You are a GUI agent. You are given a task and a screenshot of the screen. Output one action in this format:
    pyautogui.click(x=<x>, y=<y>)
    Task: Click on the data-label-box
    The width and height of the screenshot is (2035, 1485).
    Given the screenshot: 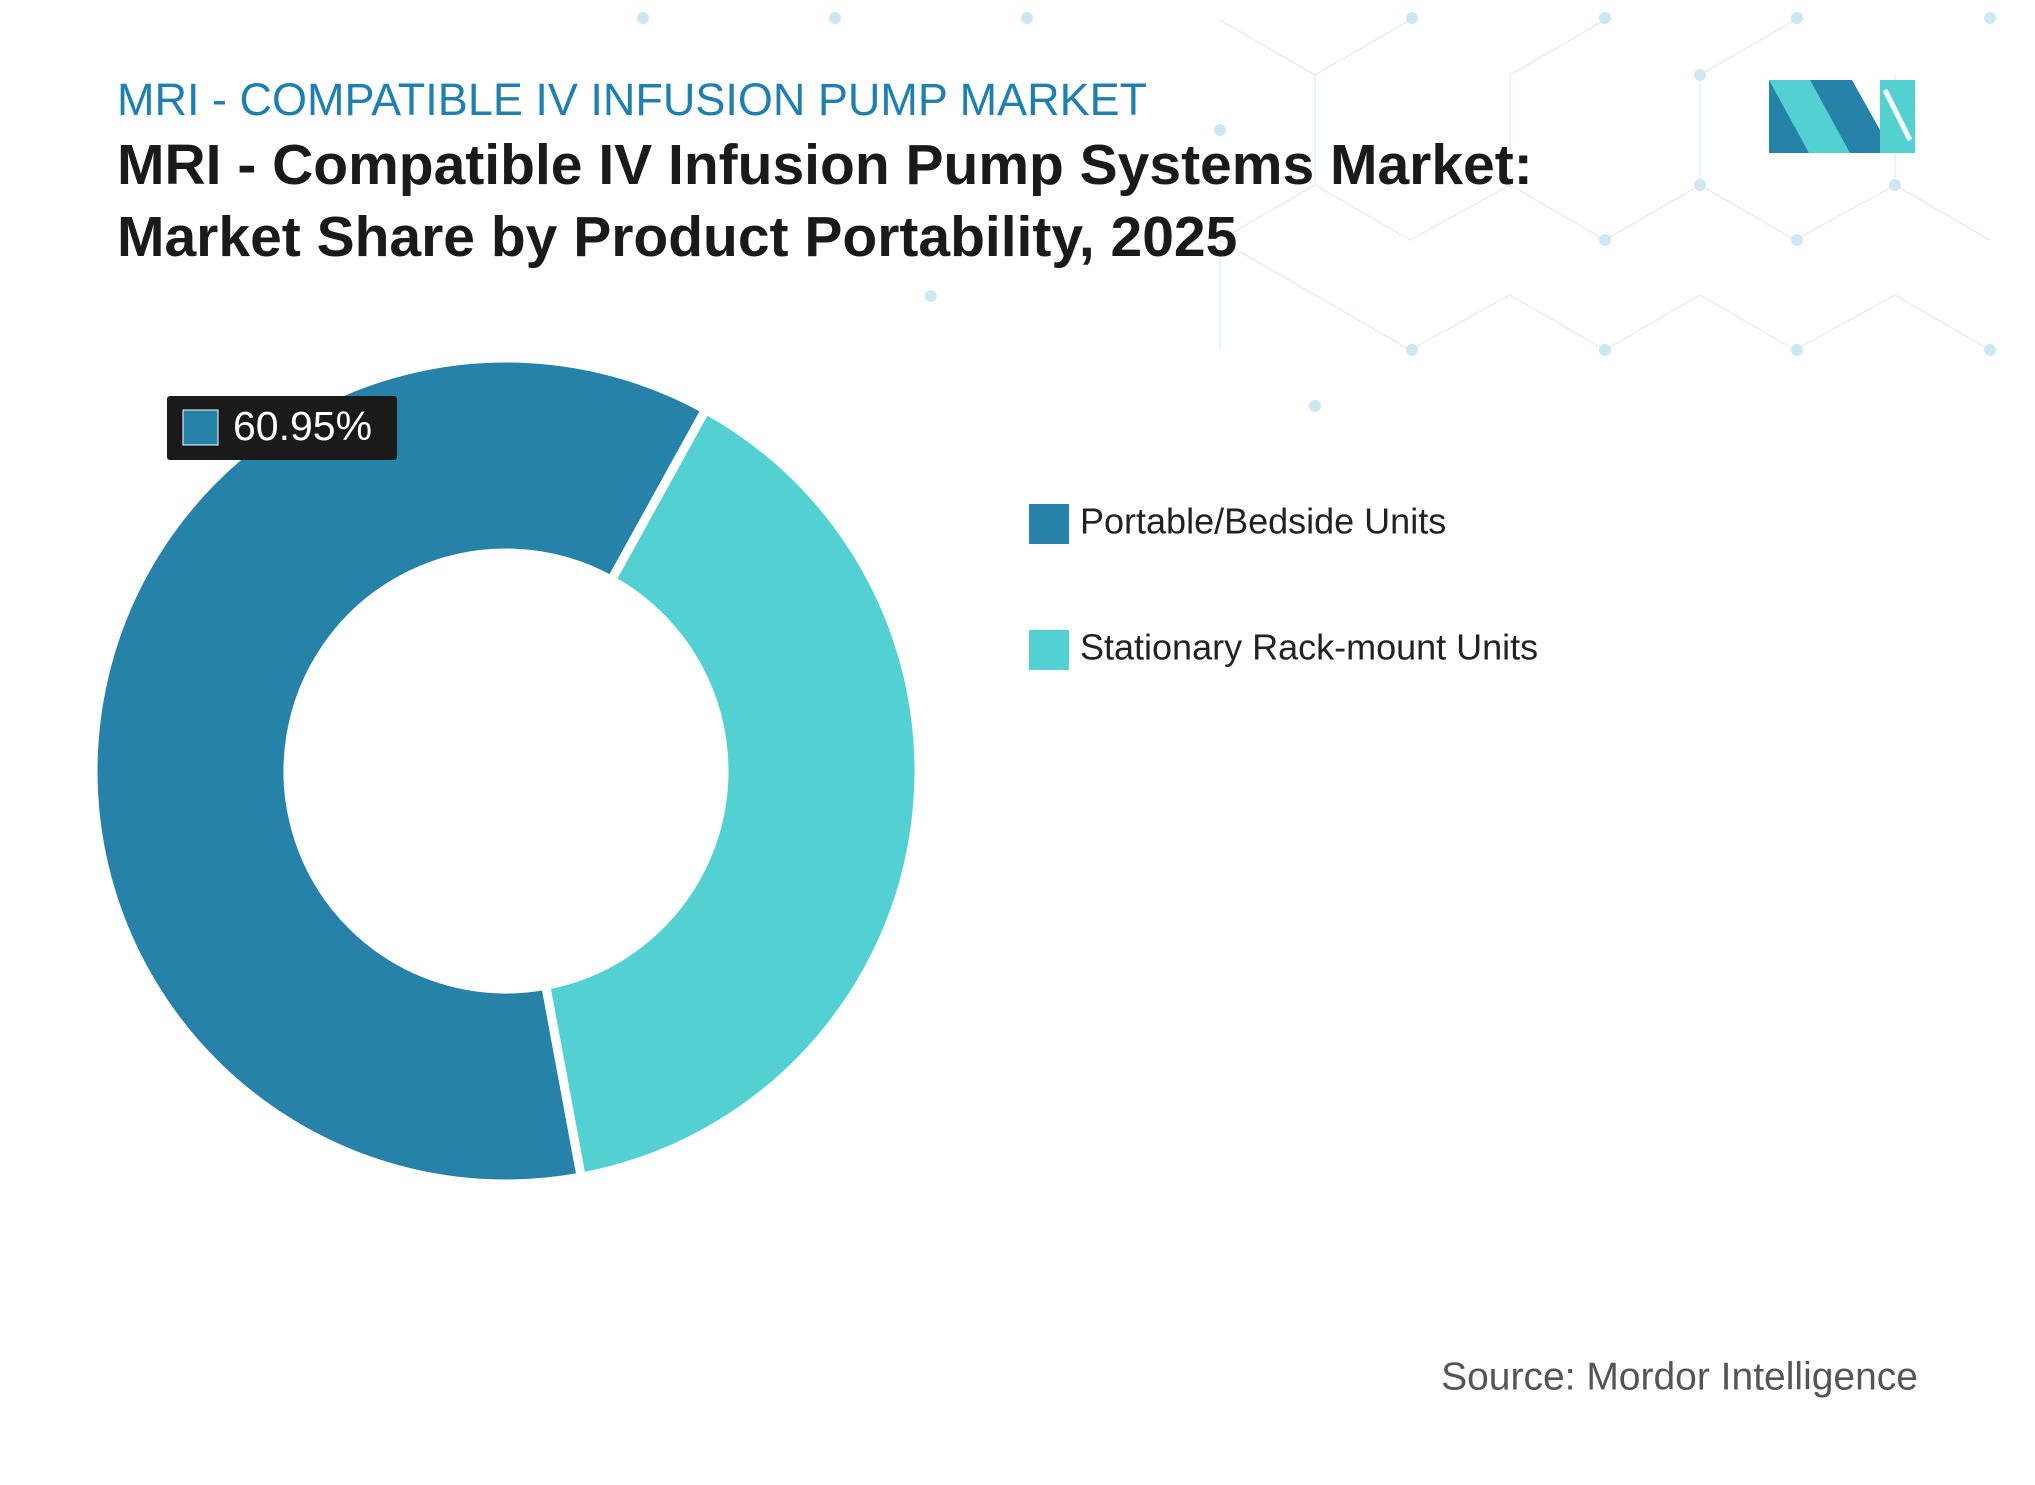 What is the action you would take?
    pyautogui.click(x=282, y=428)
    